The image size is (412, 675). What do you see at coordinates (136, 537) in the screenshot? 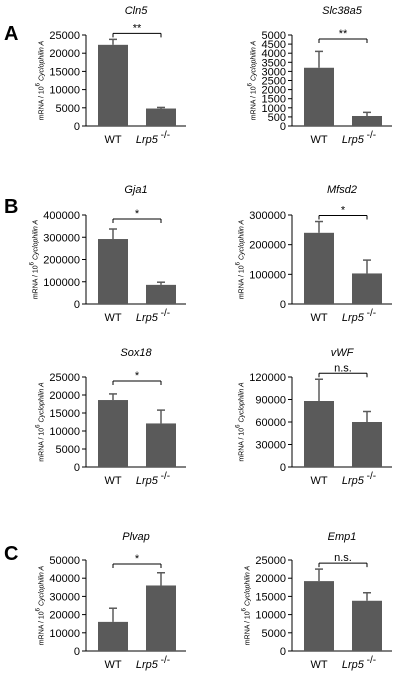
I see `chart-title: Plvap` at bounding box center [136, 537].